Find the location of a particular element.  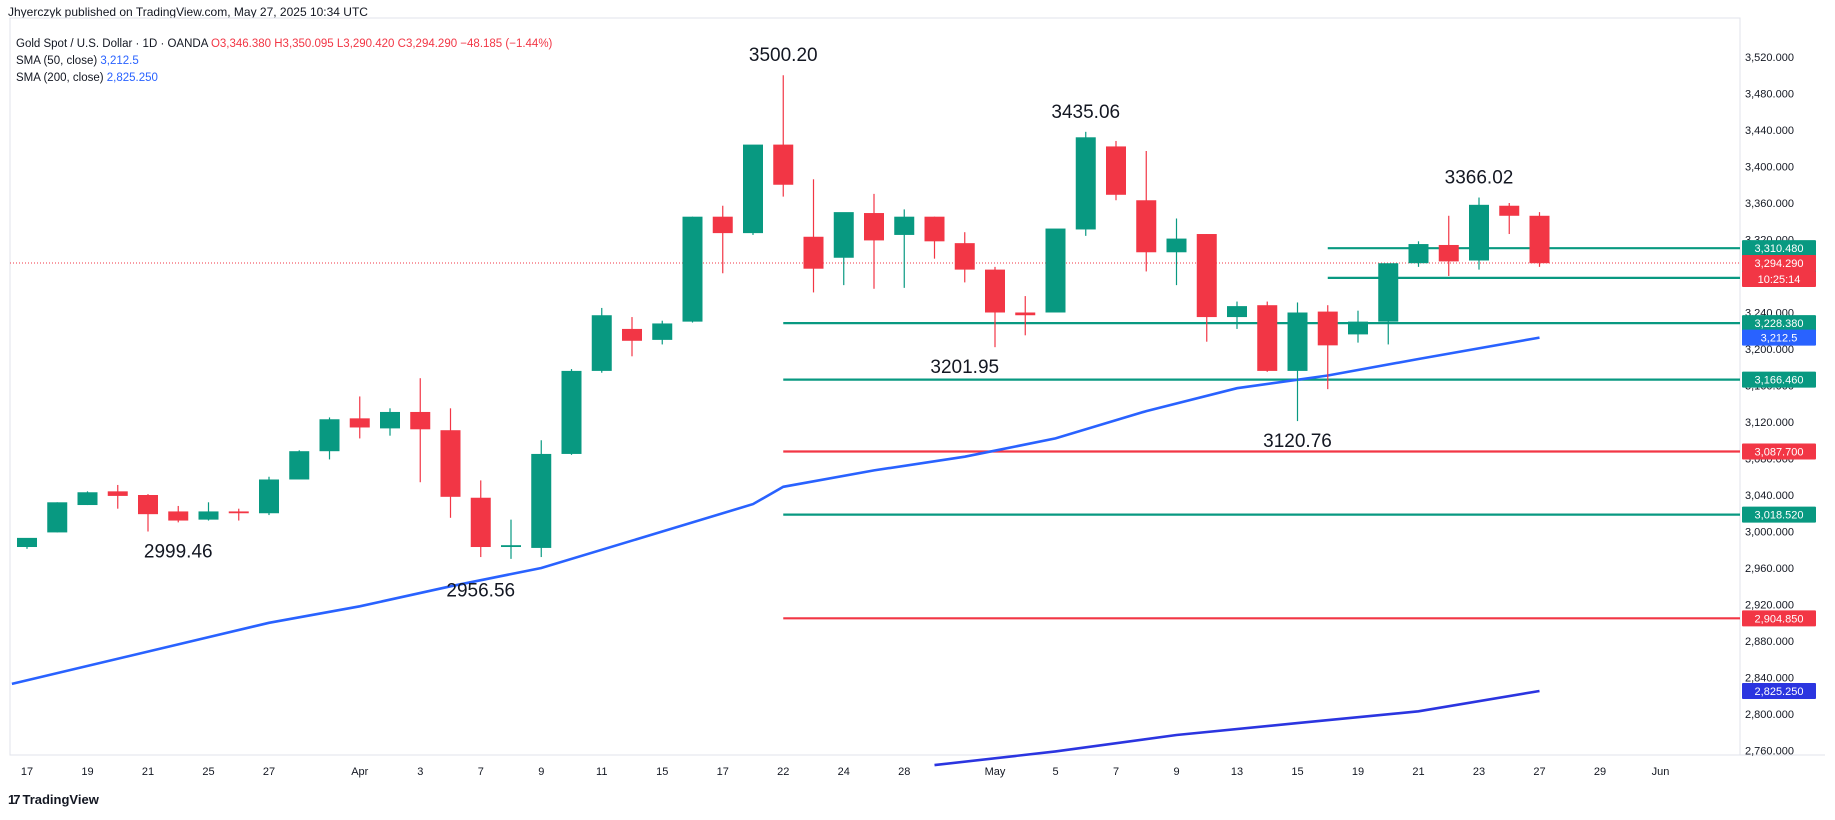

level-price-tag: 3,228.380 is located at coordinates (1779, 324).